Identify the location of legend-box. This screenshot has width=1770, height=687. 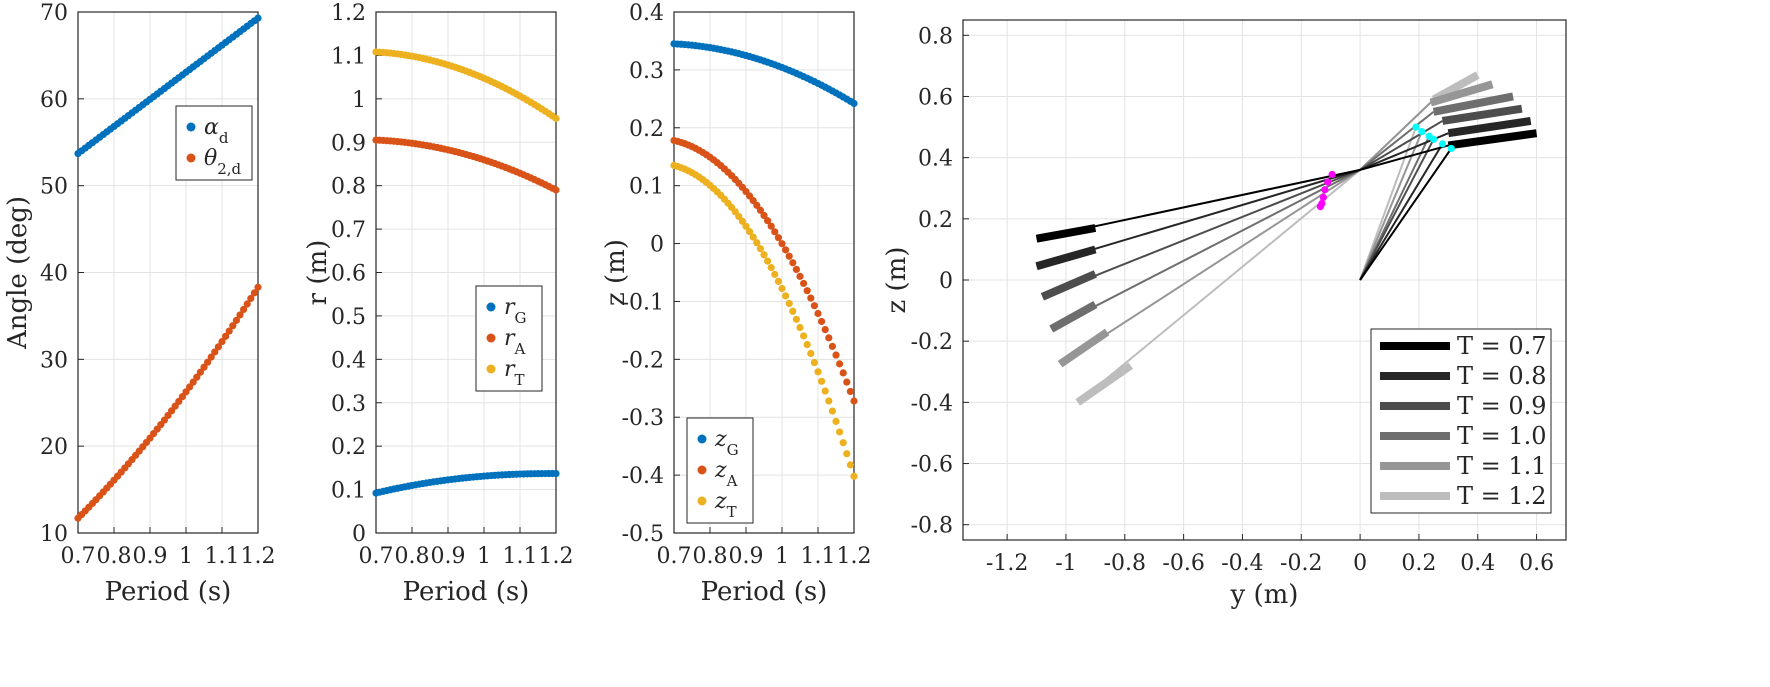
(214, 143).